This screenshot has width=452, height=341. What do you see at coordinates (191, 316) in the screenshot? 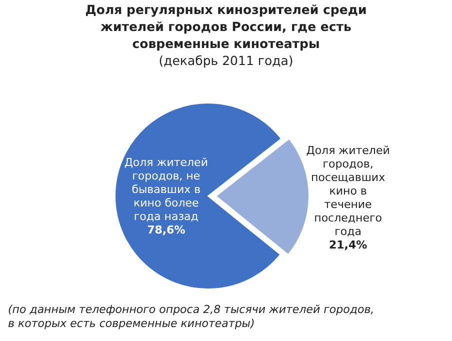
I see `text: (по данным телефонного опроса 2,8 тысячи жителей городов, в которых есть современные кинотеатры)` at bounding box center [191, 316].